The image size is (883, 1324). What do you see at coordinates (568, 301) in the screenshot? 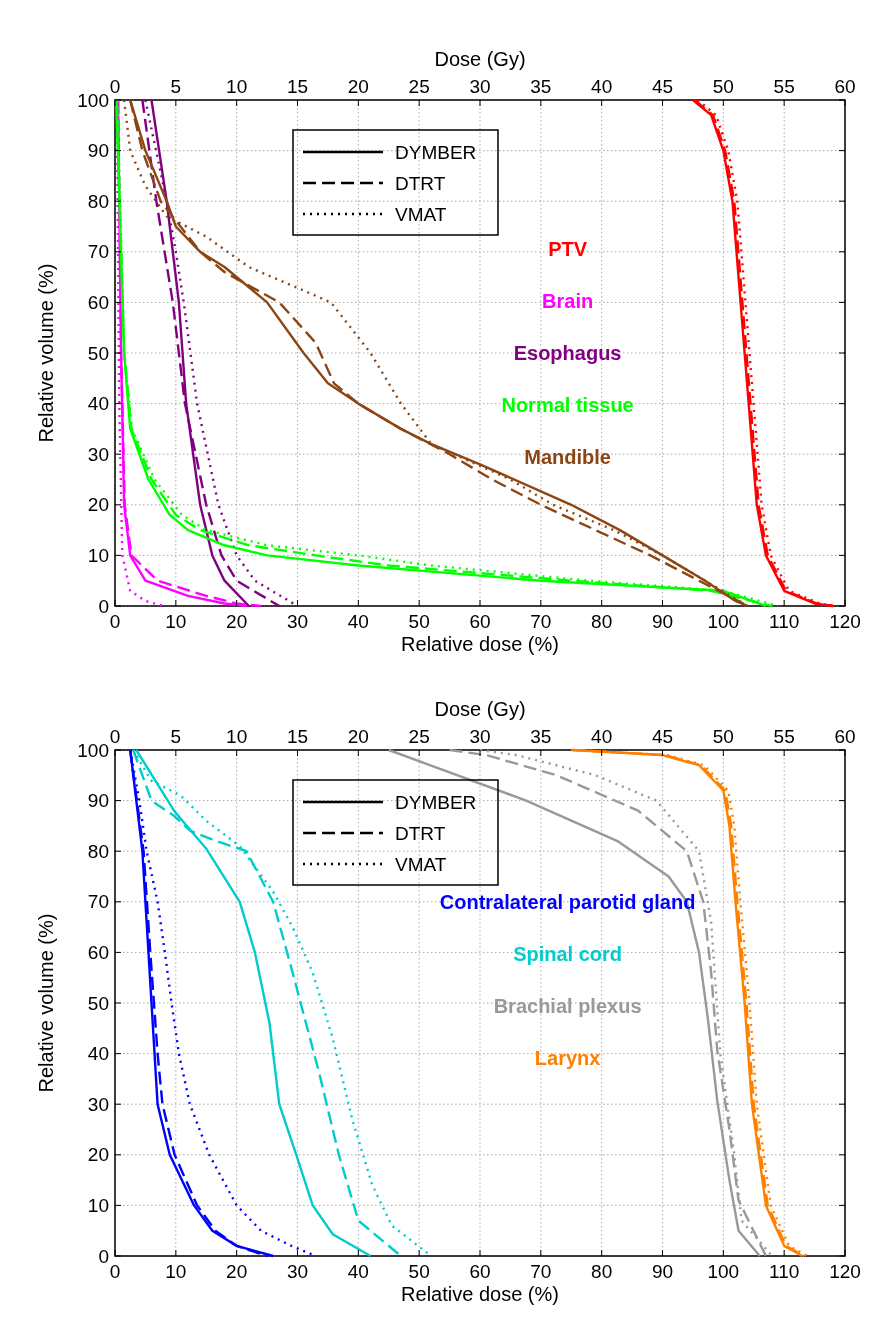
I see `text: Brain` at bounding box center [568, 301].